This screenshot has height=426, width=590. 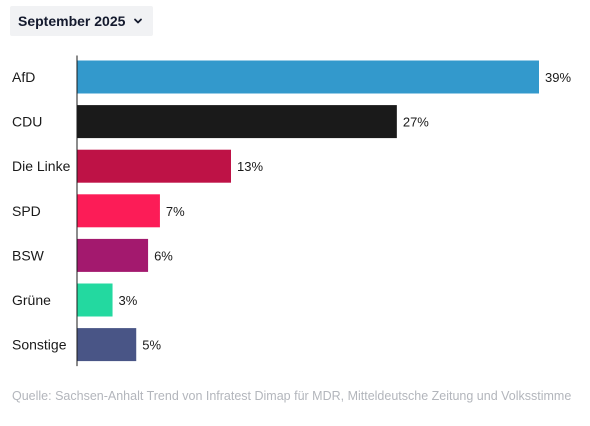 What do you see at coordinates (138, 21) in the screenshot?
I see `chevron-down-icon` at bounding box center [138, 21].